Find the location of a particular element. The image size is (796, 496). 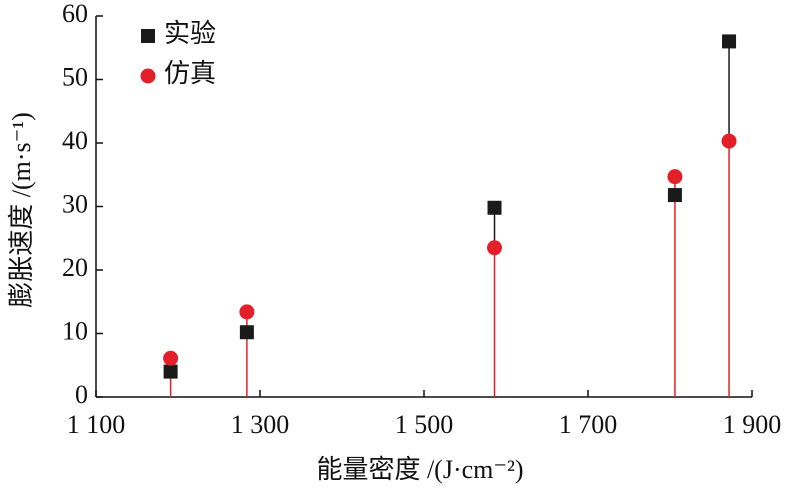

y-tick-label: 30 is located at coordinates (75, 203).